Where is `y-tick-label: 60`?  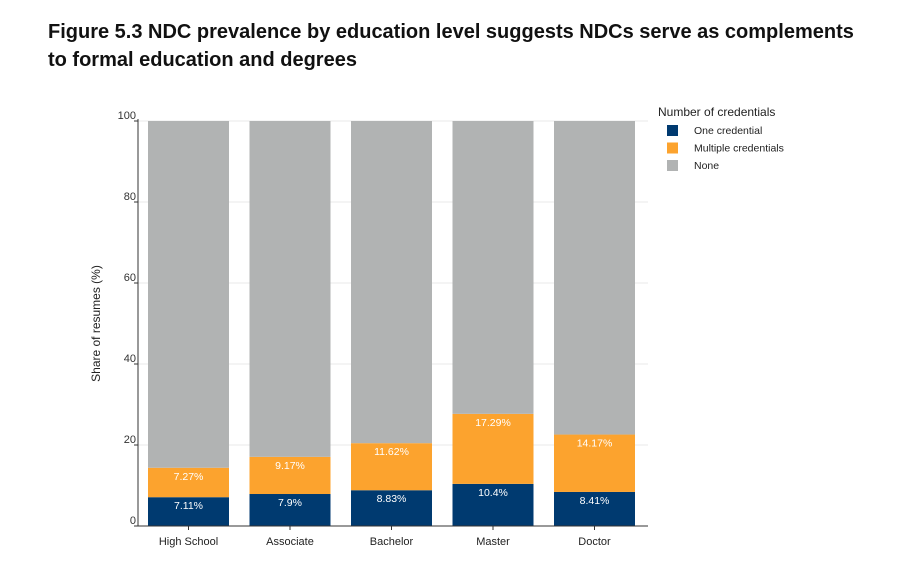 y-tick-label: 60 is located at coordinates (130, 278).